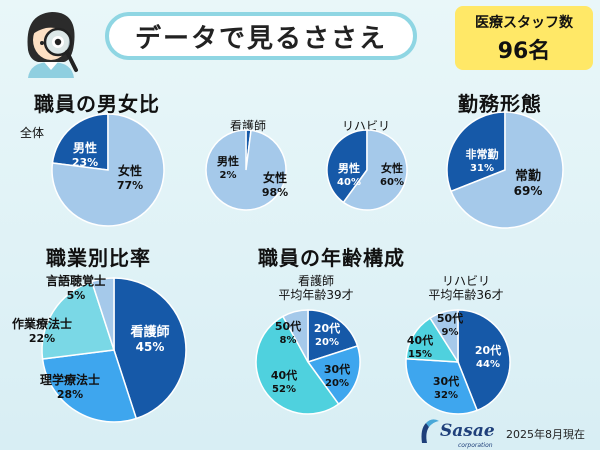 Image resolution: width=600 pixels, height=450 pixels. I want to click on gender-rehab-label-1: 女性, so click(392, 168).